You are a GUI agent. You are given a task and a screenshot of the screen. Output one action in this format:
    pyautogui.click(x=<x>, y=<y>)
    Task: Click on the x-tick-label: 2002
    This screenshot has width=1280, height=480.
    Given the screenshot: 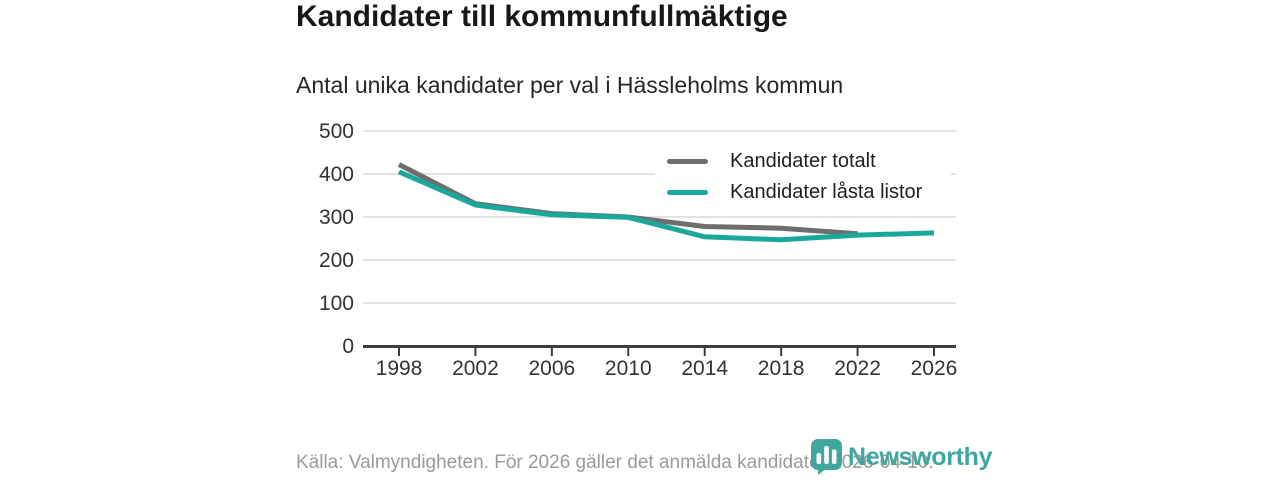 What is the action you would take?
    pyautogui.click(x=475, y=368)
    